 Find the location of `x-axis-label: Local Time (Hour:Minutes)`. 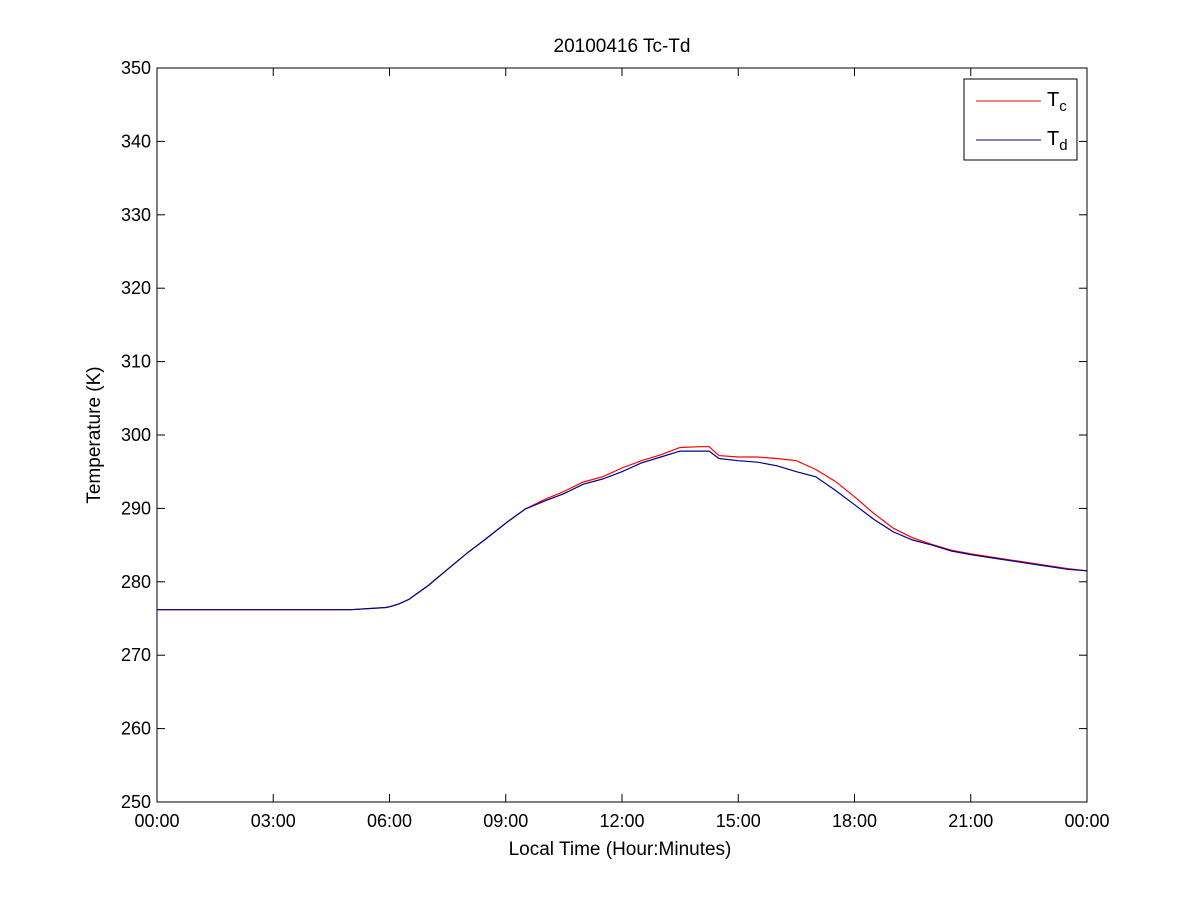

x-axis-label: Local Time (Hour:Minutes) is located at coordinates (620, 849).